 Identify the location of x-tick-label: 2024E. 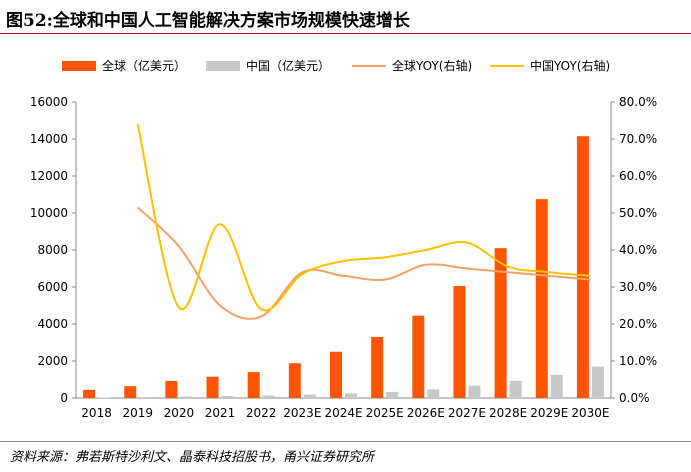
(343, 413).